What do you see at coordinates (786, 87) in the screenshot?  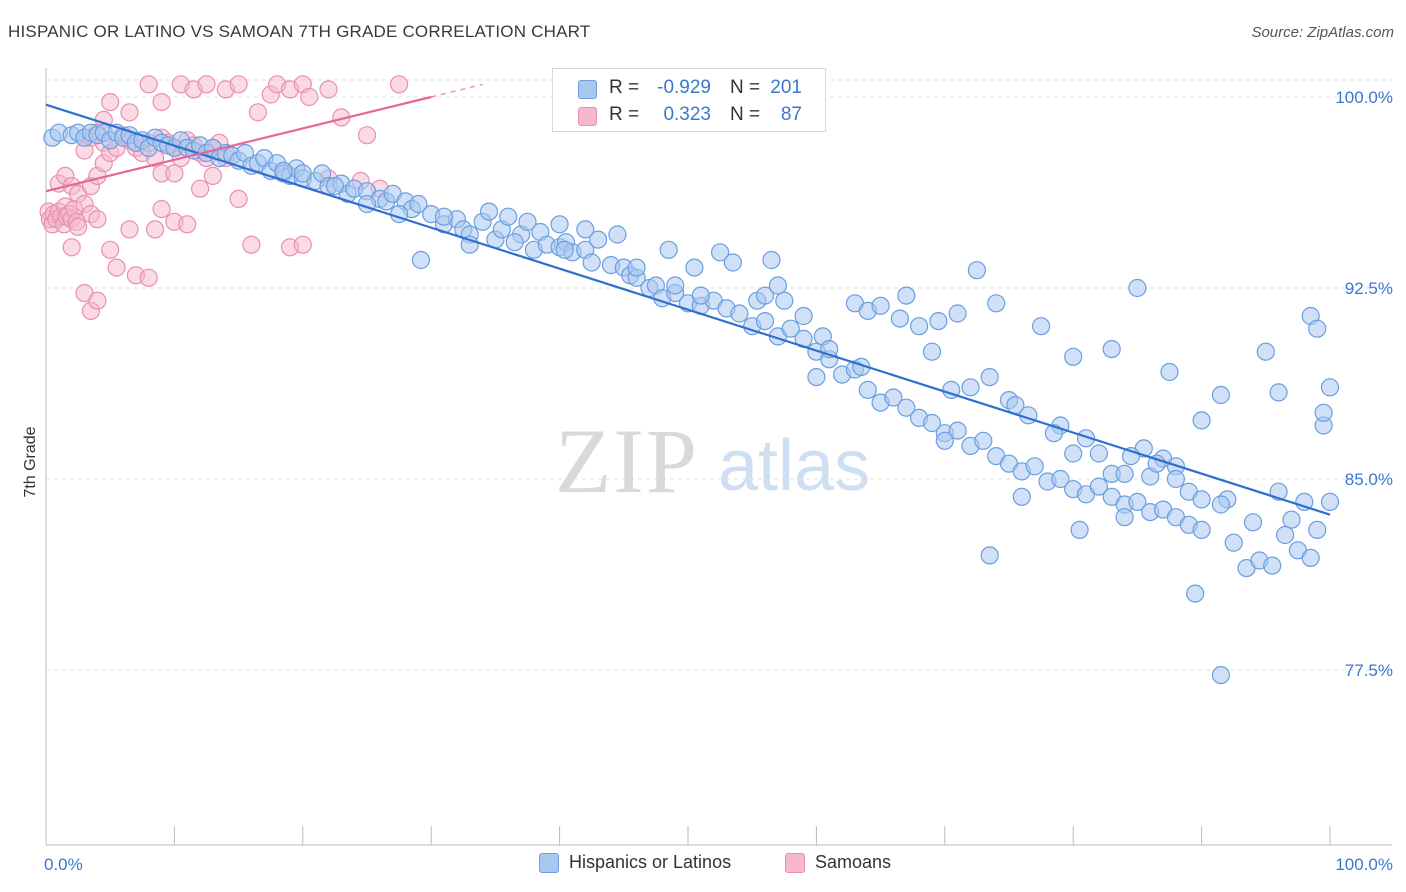 I see `legend-n-value: 201` at bounding box center [786, 87].